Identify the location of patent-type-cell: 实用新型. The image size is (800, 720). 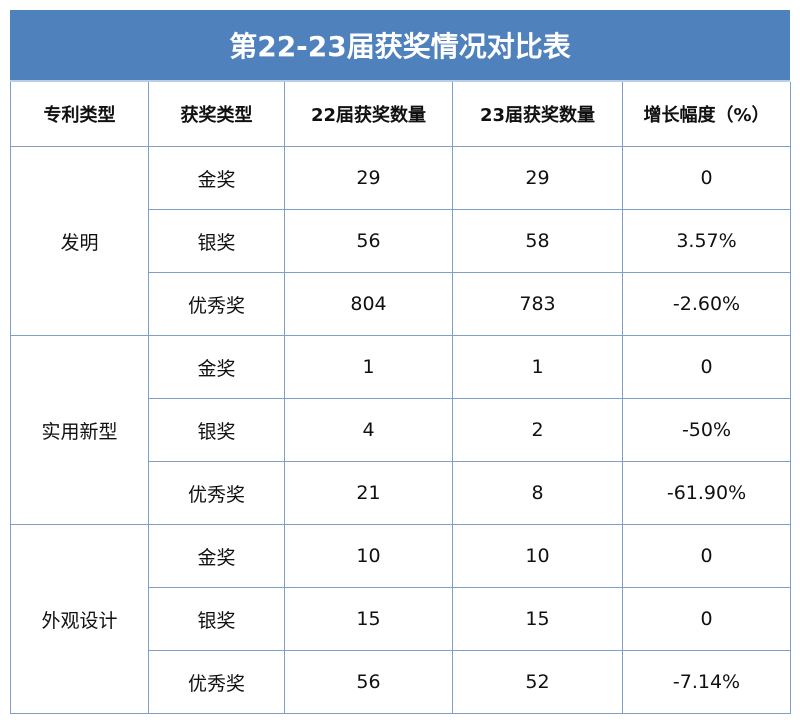
(79, 430).